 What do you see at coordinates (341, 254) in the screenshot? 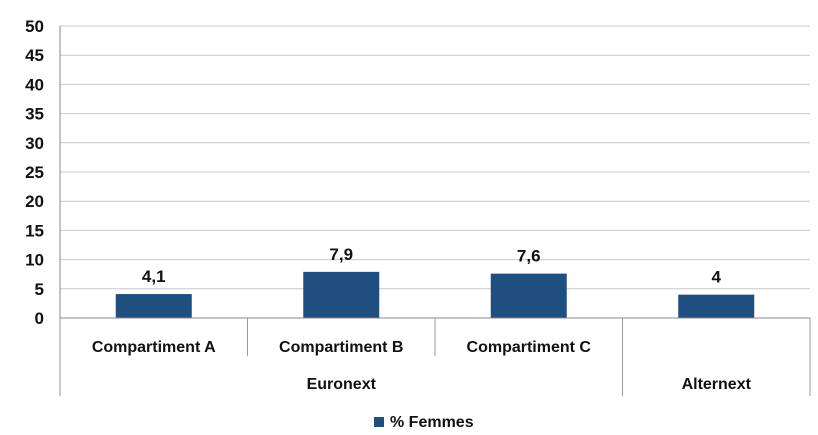
I see `data-label: 7,9` at bounding box center [341, 254].